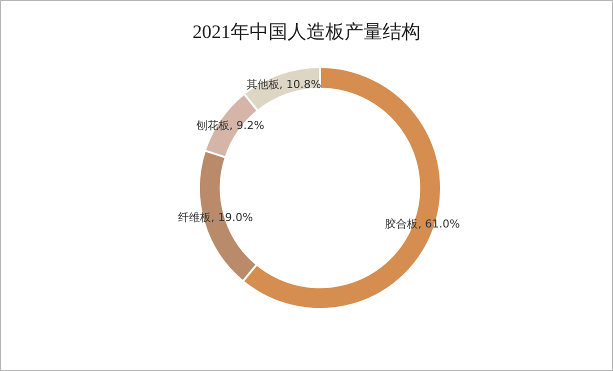 The width and height of the screenshot is (613, 371). What do you see at coordinates (230, 125) in the screenshot?
I see `slice-label: 刨花板, 9.2%` at bounding box center [230, 125].